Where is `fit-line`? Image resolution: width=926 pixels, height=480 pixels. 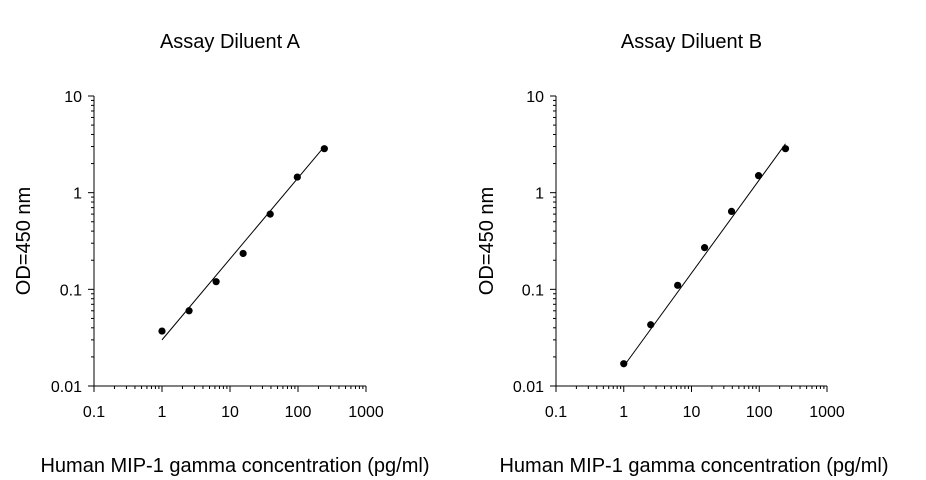 fit-line is located at coordinates (704, 255).